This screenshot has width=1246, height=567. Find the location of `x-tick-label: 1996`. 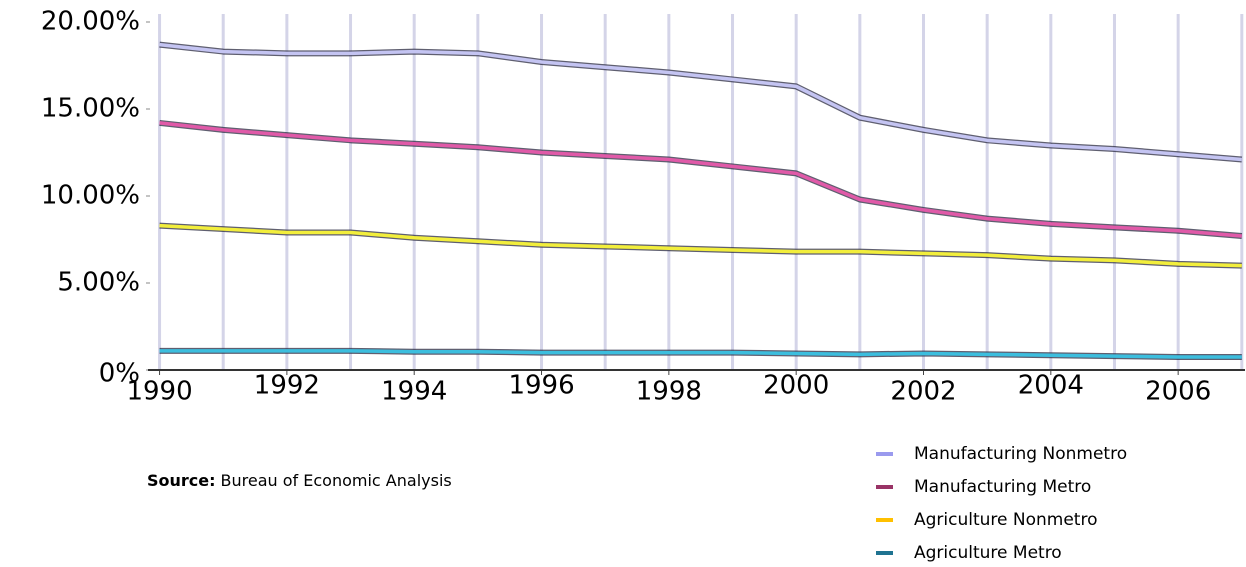

x-tick-label: 1996 is located at coordinates (541, 386).